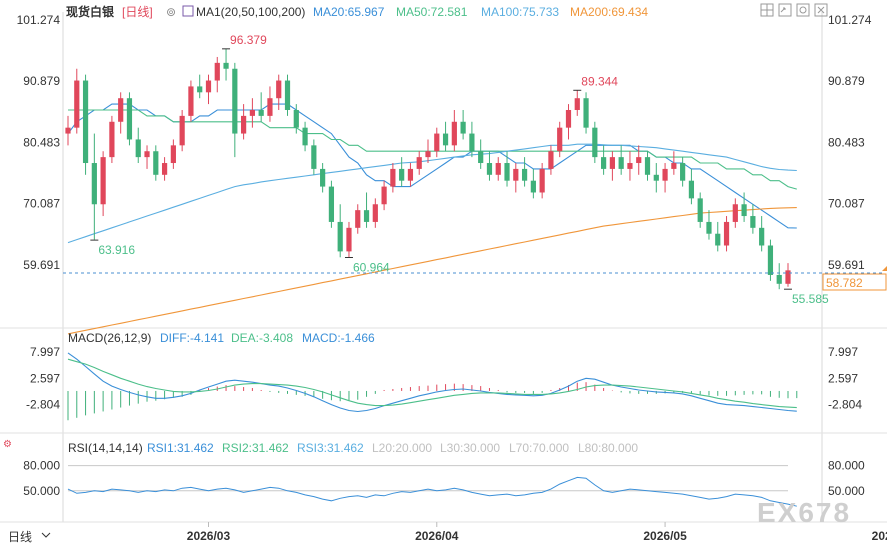 This screenshot has height=545, width=887. Describe the element at coordinates (846, 491) in the screenshot. I see `rsi-tick-right: 50.000` at that location.